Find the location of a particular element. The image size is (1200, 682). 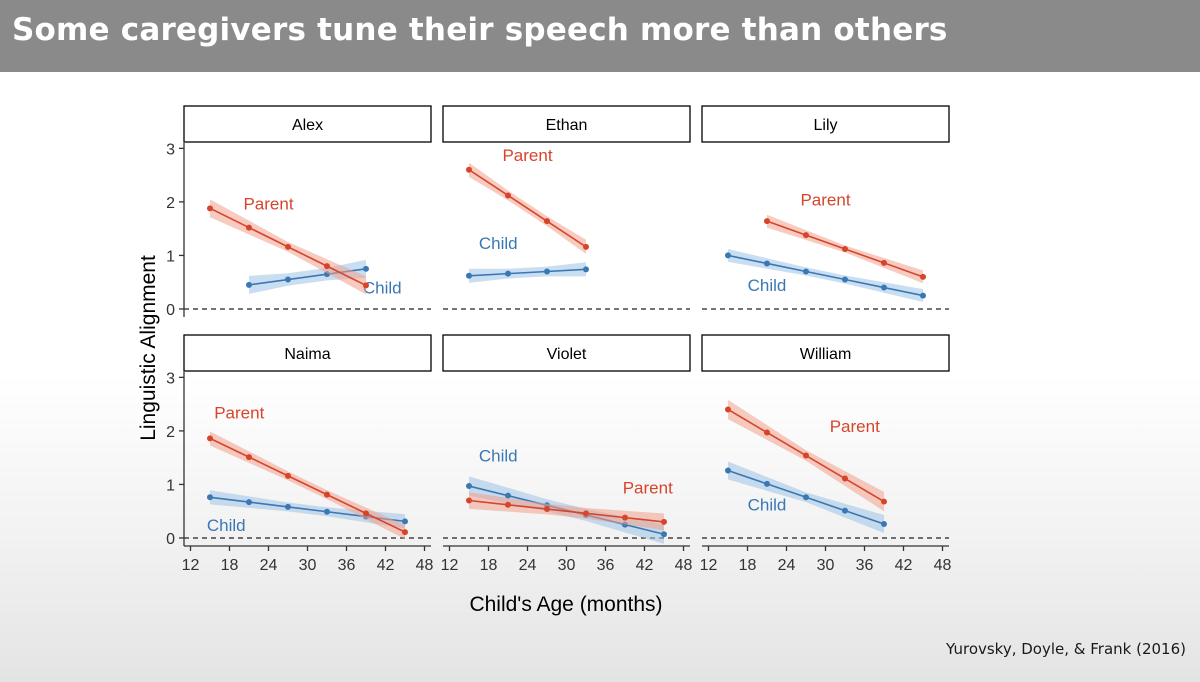

x-tick-label: 12 is located at coordinates (450, 565).